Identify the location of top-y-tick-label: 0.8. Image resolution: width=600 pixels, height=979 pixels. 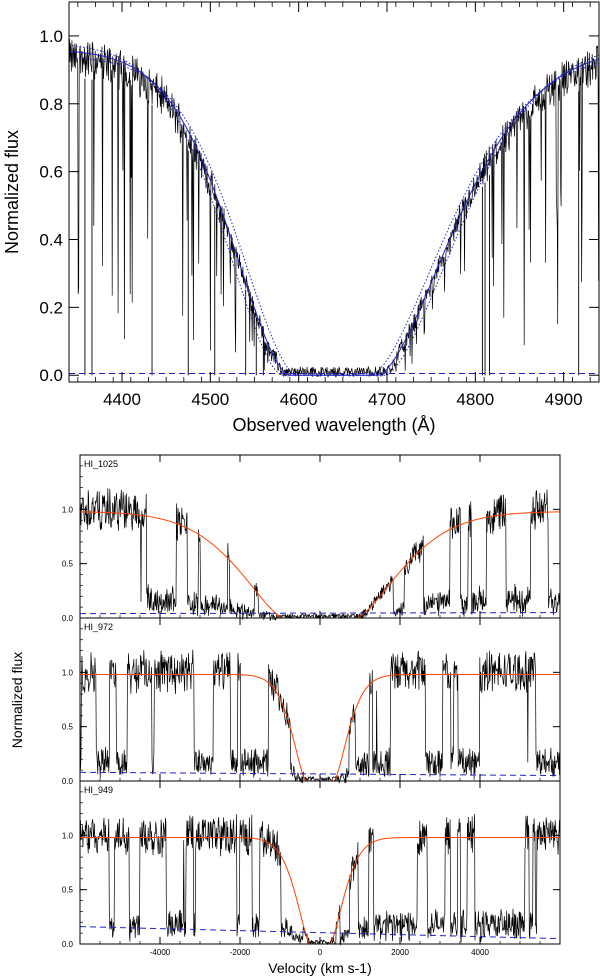
(51, 104).